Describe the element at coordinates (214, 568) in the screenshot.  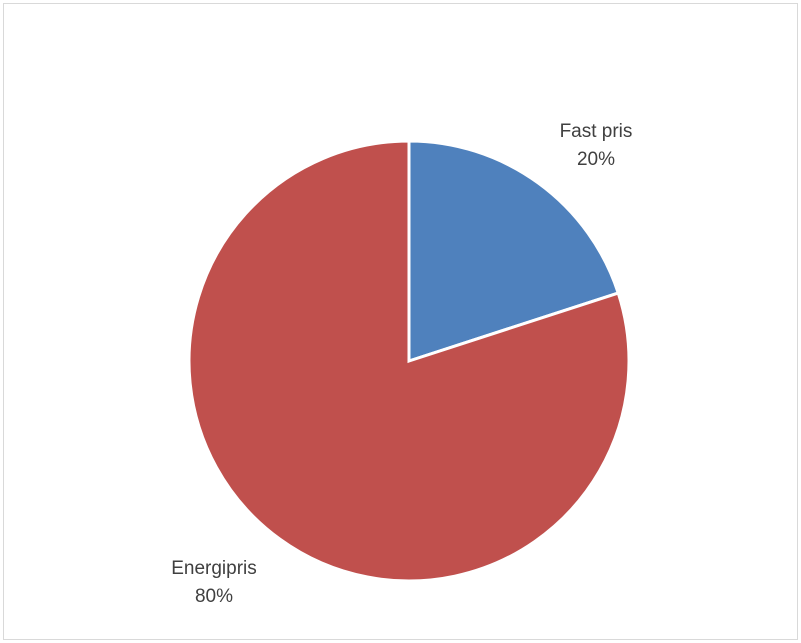
I see `slice-label-name-1: Energipris` at that location.